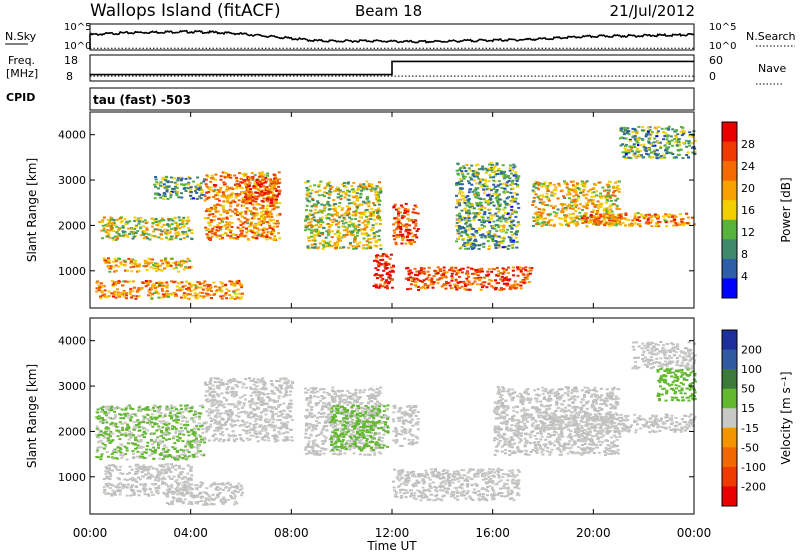 The height and width of the screenshot is (554, 800). Describe the element at coordinates (22, 73) in the screenshot. I see `freq-unit-label: [MHz]` at that location.